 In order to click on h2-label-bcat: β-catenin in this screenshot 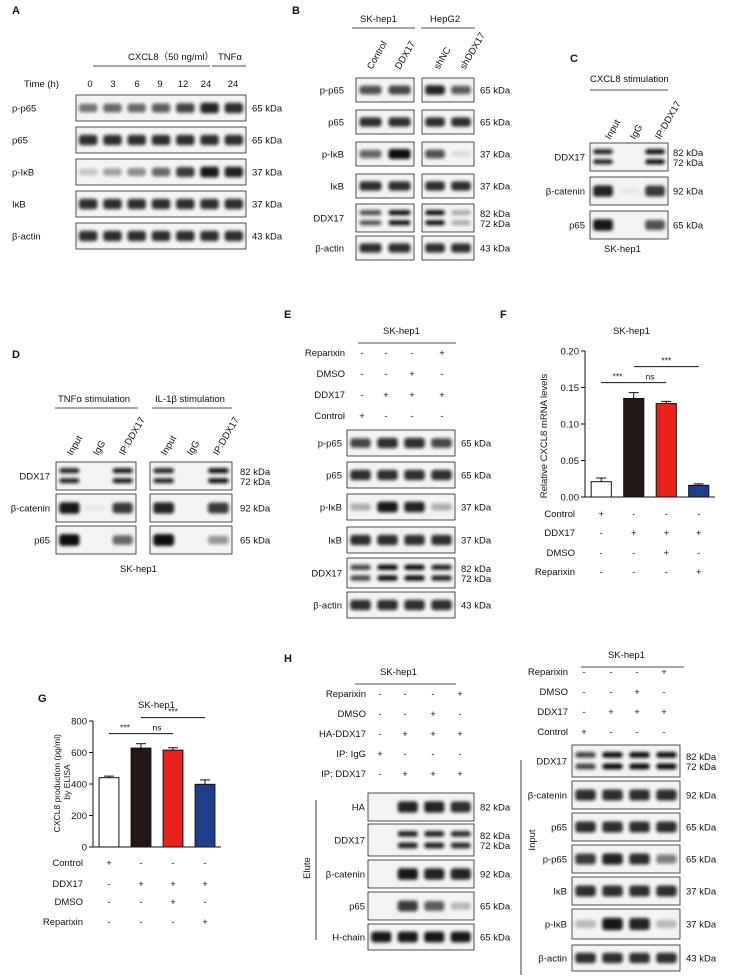, I will do `click(547, 796)`.